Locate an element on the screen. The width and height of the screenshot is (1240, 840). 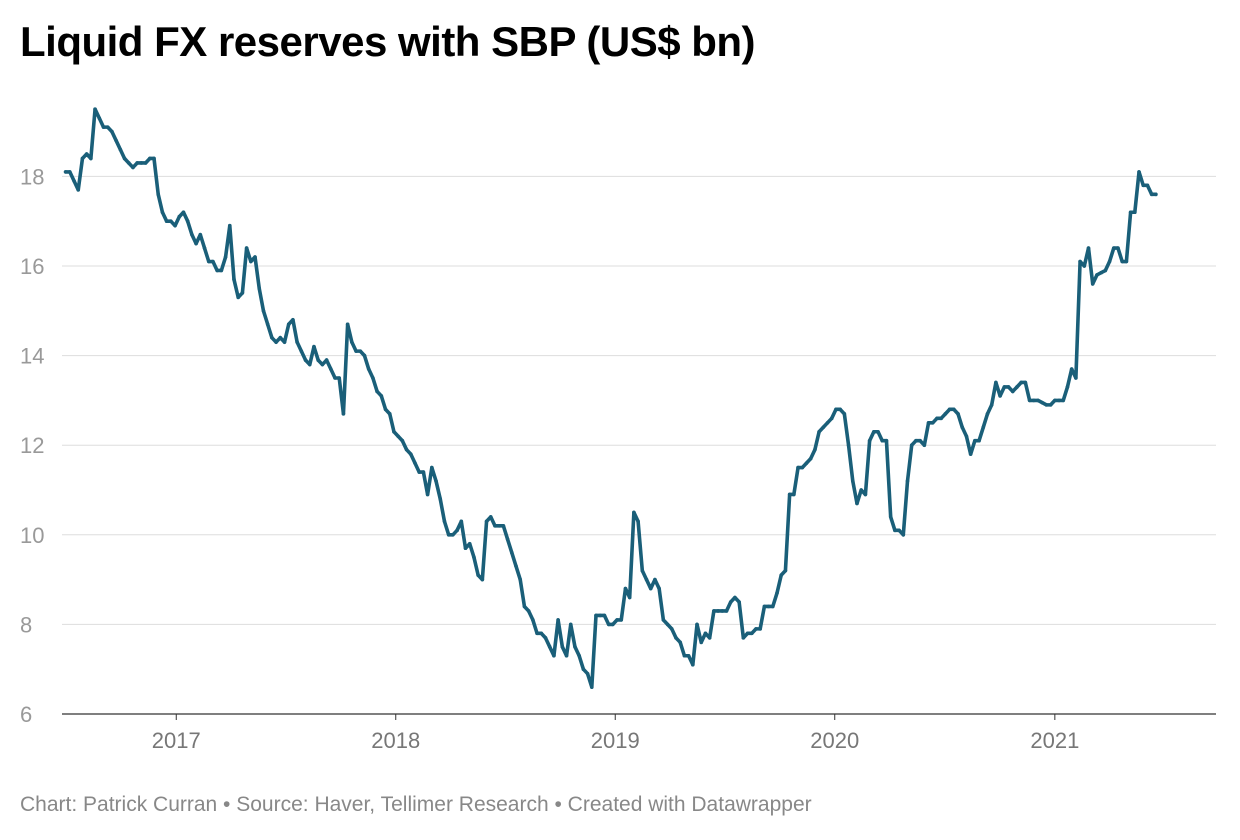
y-tick-label: 6 is located at coordinates (26, 714).